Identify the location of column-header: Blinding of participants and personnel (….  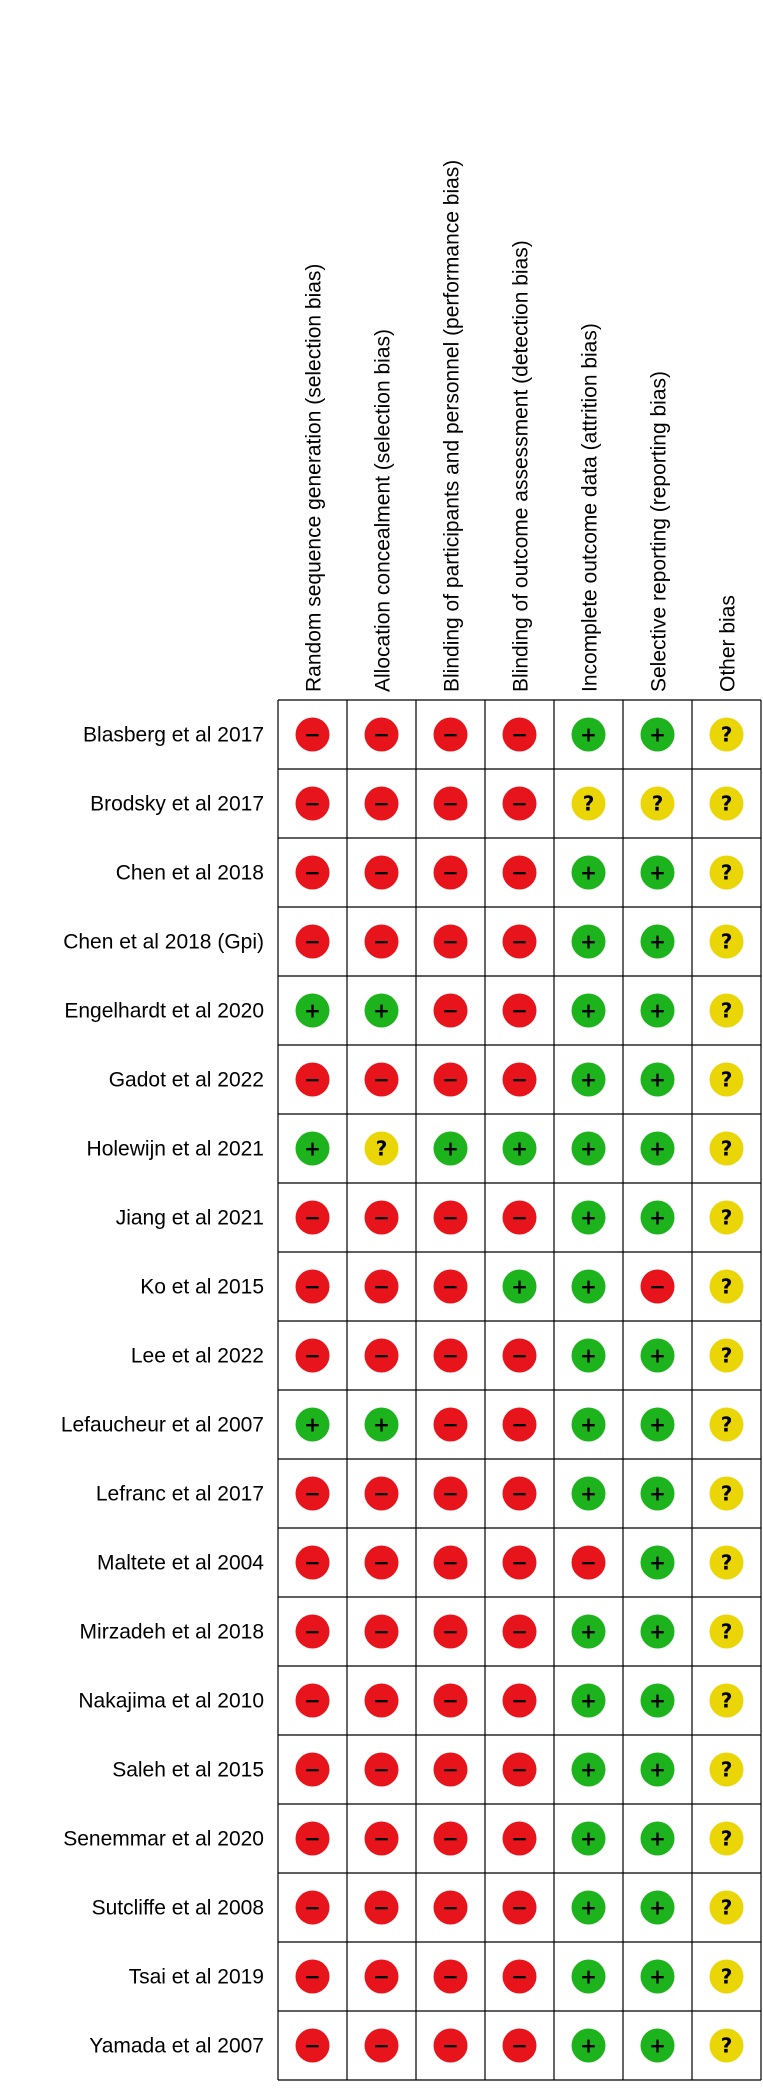
(452, 426).